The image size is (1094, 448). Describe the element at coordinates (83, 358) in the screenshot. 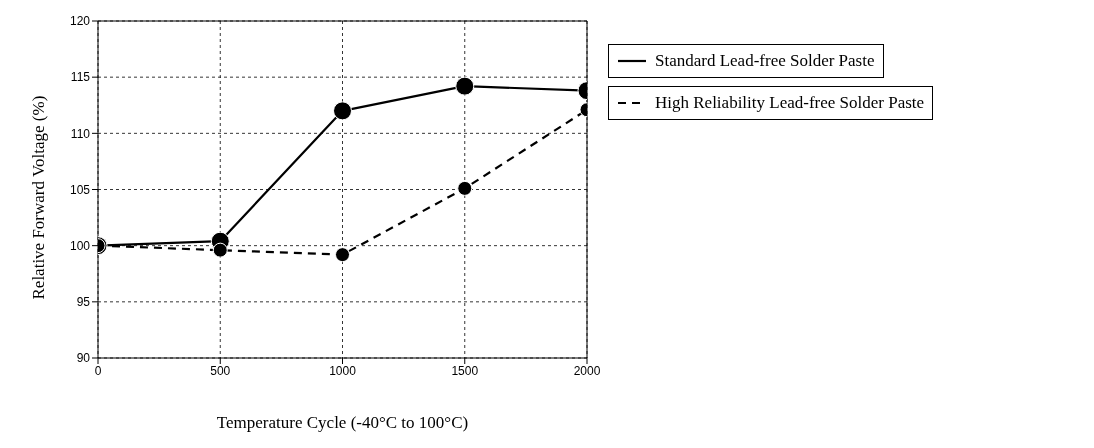

I see `y-tick-label: 90` at that location.